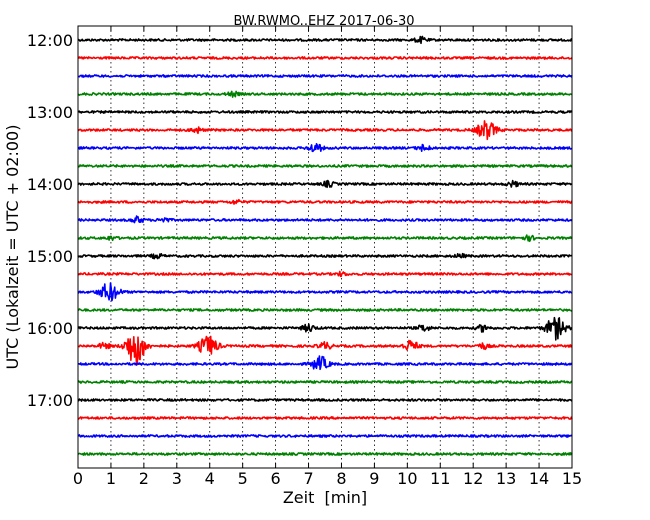  Describe the element at coordinates (473, 478) in the screenshot. I see `x-tick-label: 12` at that location.